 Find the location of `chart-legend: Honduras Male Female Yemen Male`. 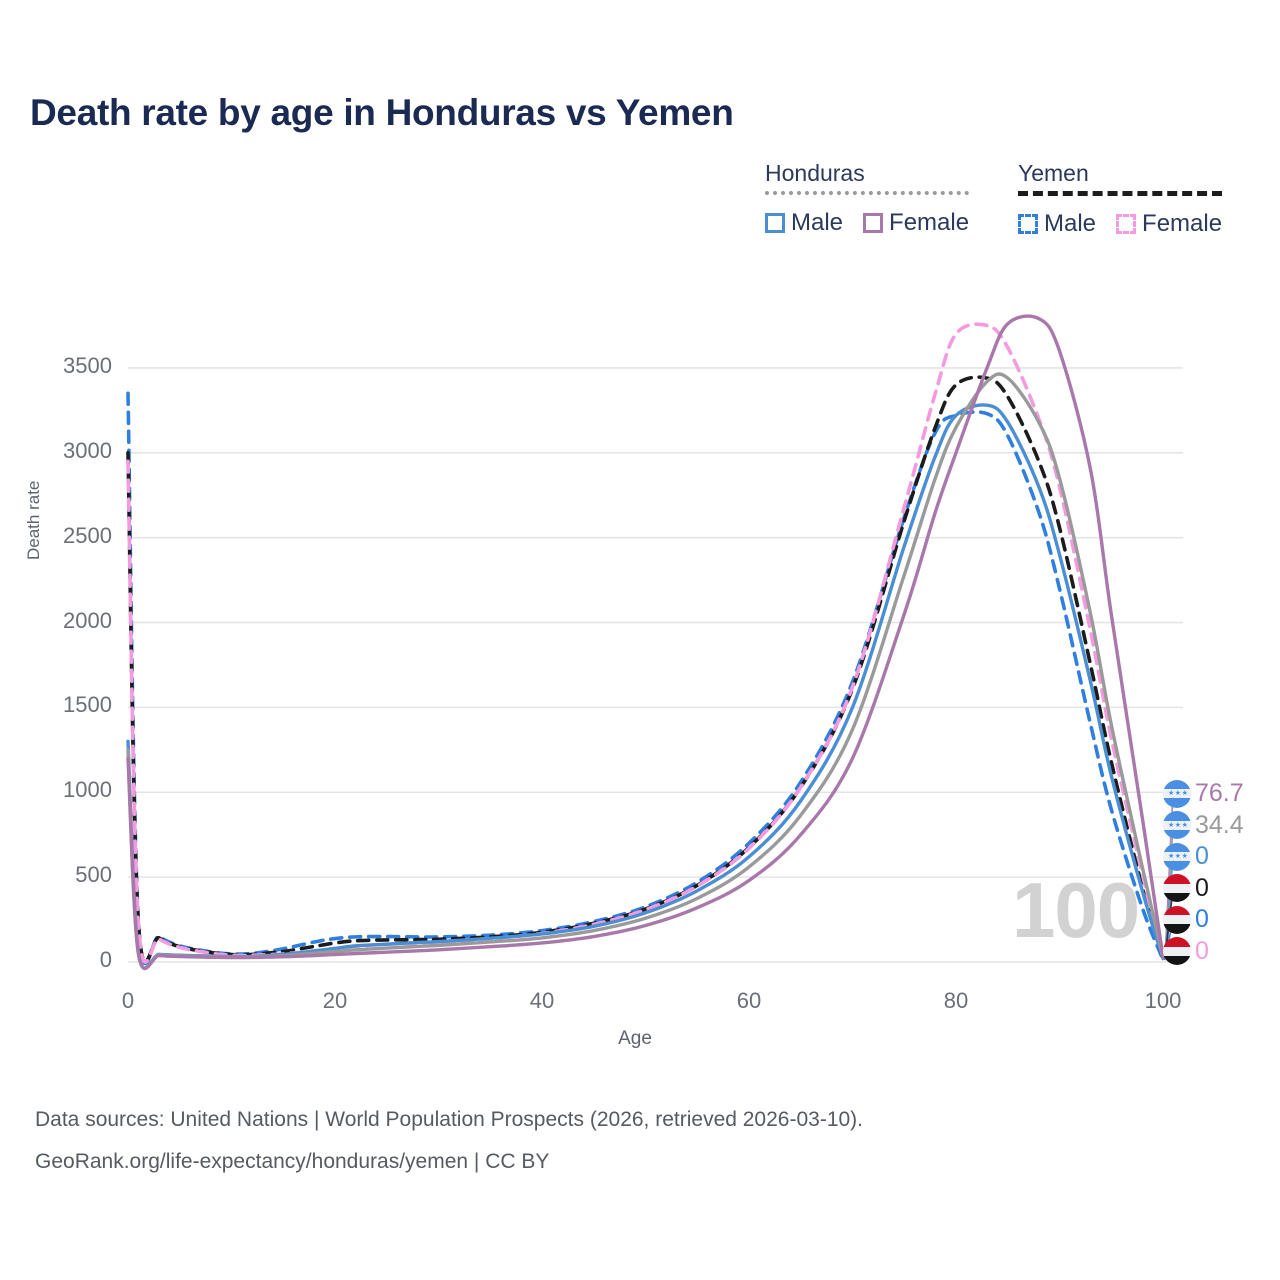

chart-legend: Honduras Male Female Yemen Male is located at coordinates (1005, 200).